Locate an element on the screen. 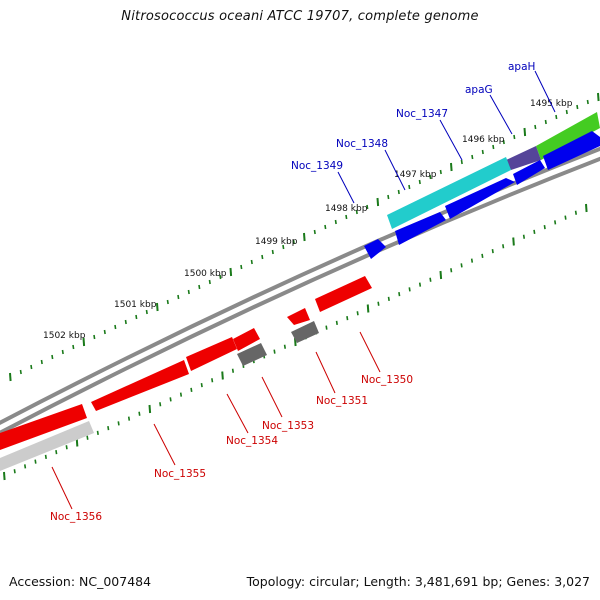 This screenshot has width=600, height=600. accession-label: Accession: NC_007484 is located at coordinates (80, 581).